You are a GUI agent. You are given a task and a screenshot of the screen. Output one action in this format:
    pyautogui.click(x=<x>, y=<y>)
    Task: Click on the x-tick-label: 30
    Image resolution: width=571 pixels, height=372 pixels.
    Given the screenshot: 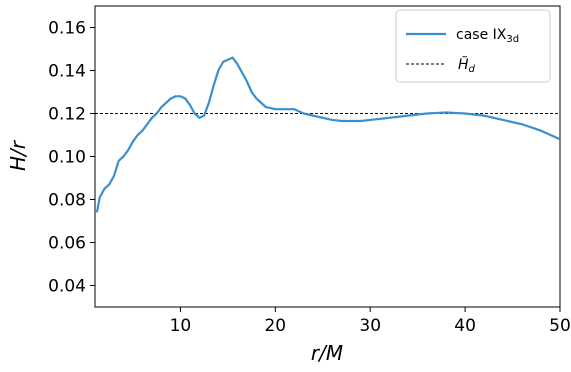 What is the action you would take?
    pyautogui.click(x=370, y=326)
    